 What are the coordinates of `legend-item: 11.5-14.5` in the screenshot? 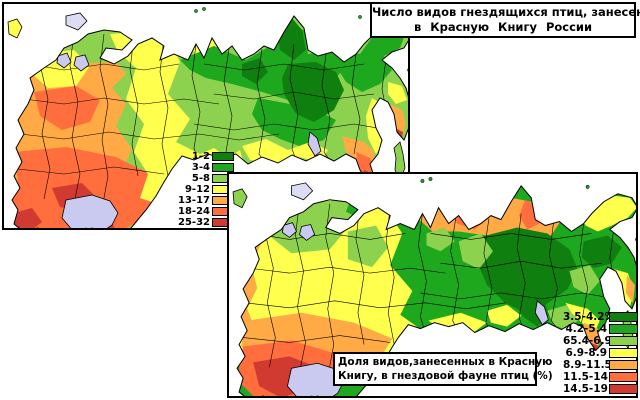 It's located at (600, 377).